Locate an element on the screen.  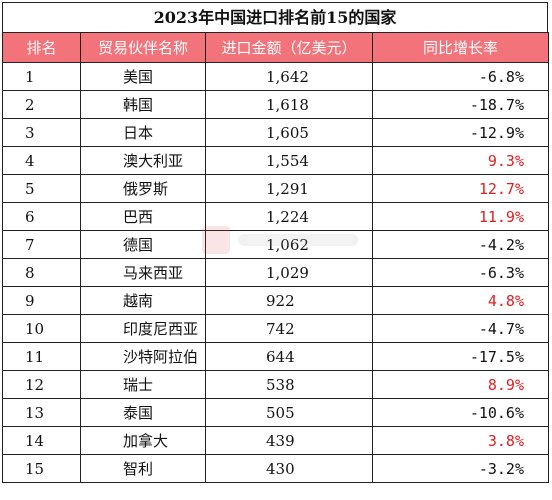
cell-rank: 8 is located at coordinates (41, 272).